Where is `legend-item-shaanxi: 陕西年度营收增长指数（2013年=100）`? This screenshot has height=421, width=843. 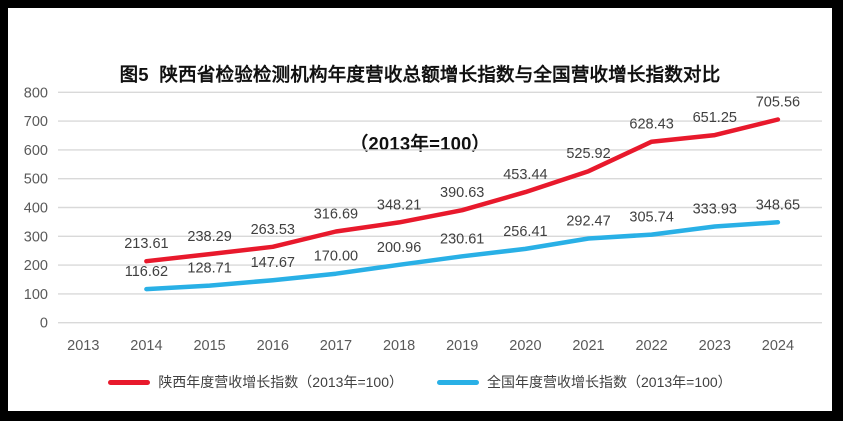
legend-item-shaanxi: 陕西年度营收增长指数（2013年=100） is located at coordinates (255, 382).